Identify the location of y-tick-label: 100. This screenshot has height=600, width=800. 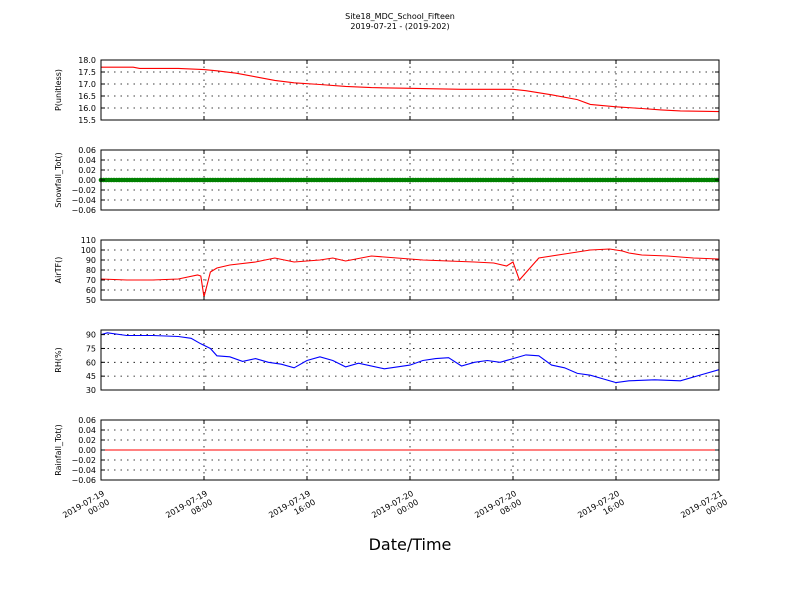
(88, 250).